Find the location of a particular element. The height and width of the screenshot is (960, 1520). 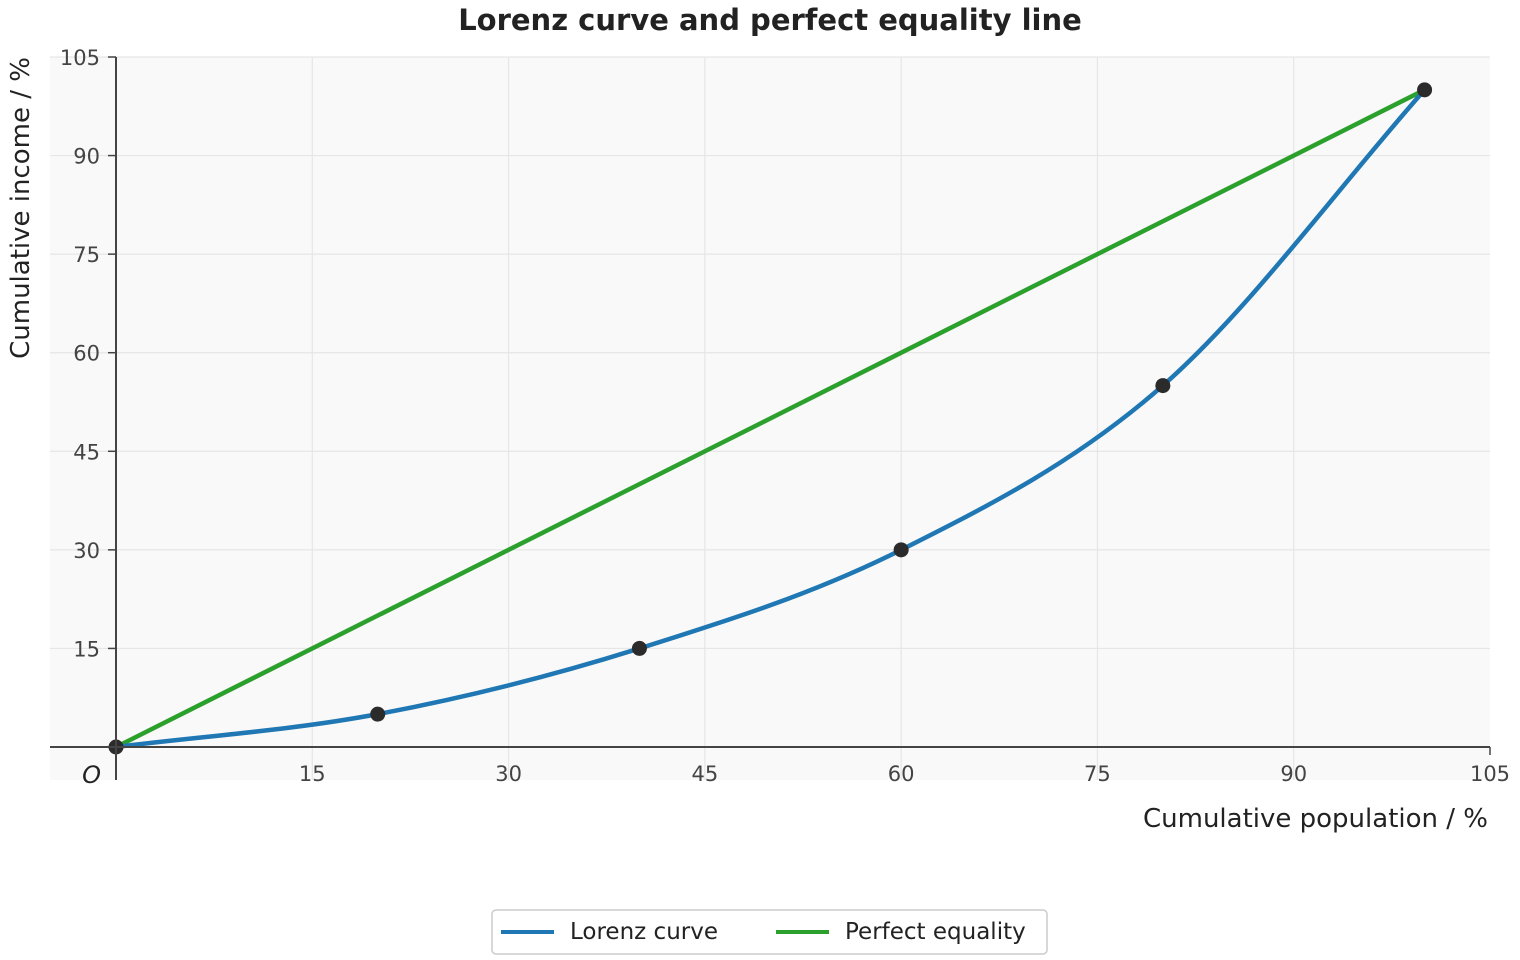

chart-title: Lorenz curve and perfect equality line is located at coordinates (770, 20).